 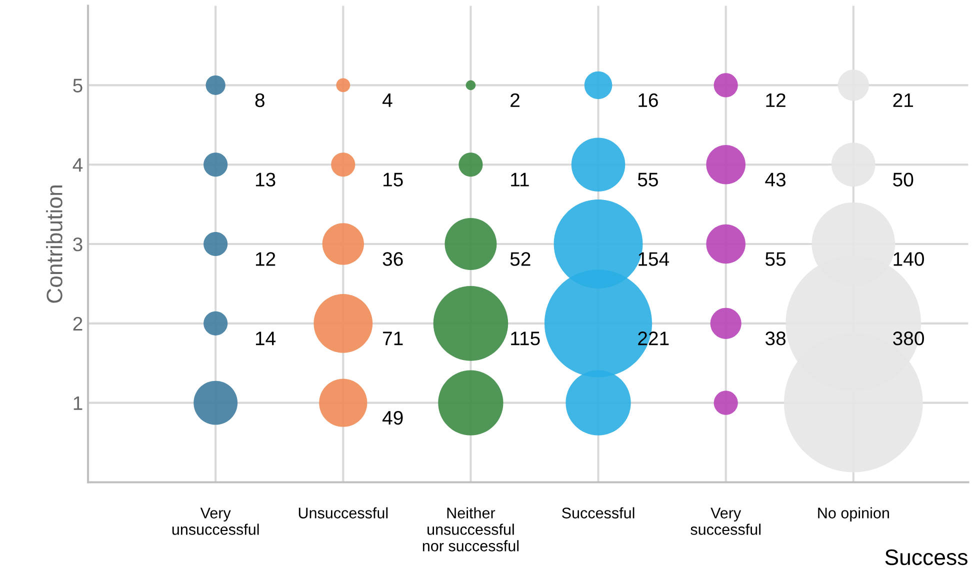 I want to click on annotation: 13, so click(x=266, y=179).